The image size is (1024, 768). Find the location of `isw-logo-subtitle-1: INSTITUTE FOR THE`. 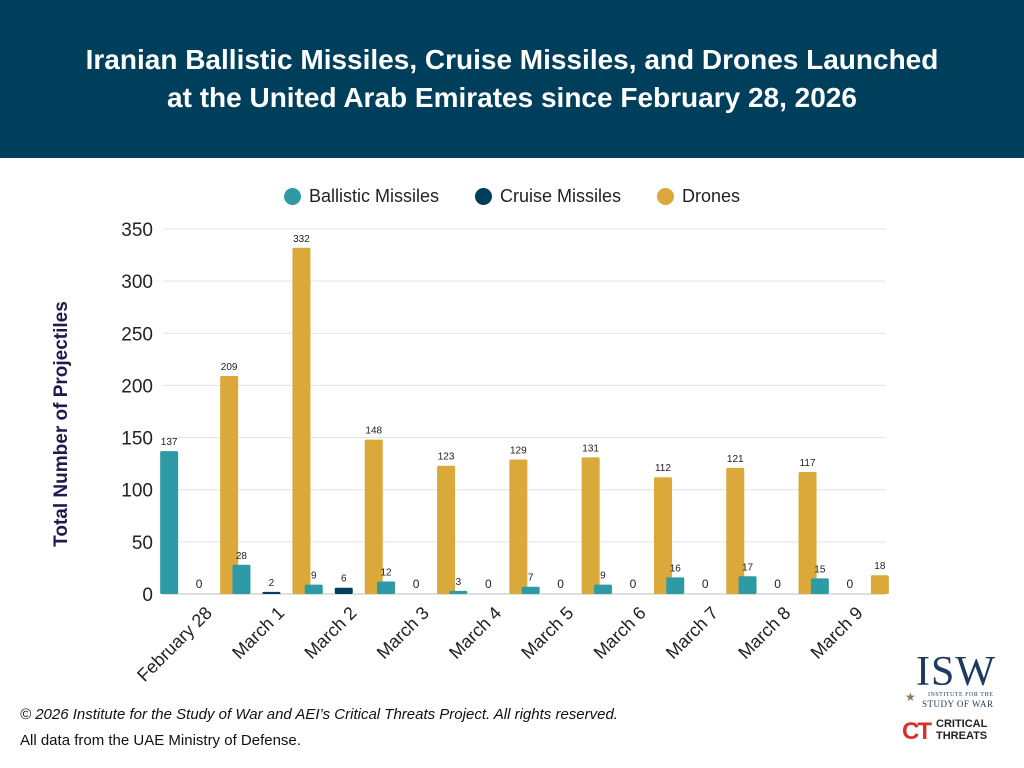

isw-logo-subtitle-1: INSTITUTE FOR THE is located at coordinates (961, 695).